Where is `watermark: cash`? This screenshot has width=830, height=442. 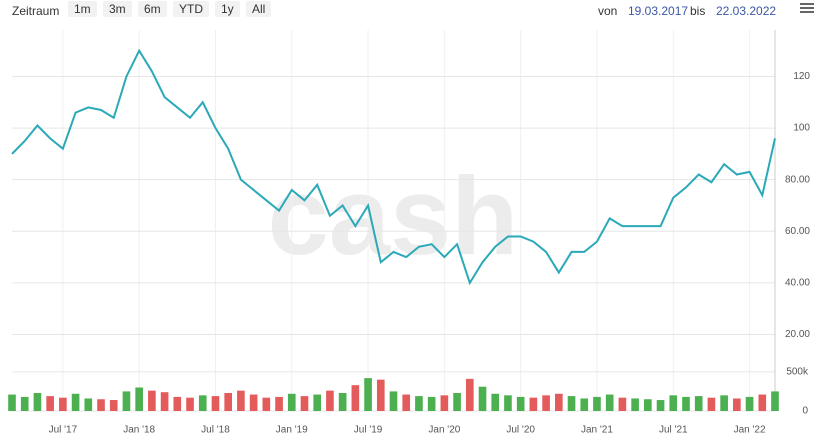
watermark: cash is located at coordinates (393, 216).